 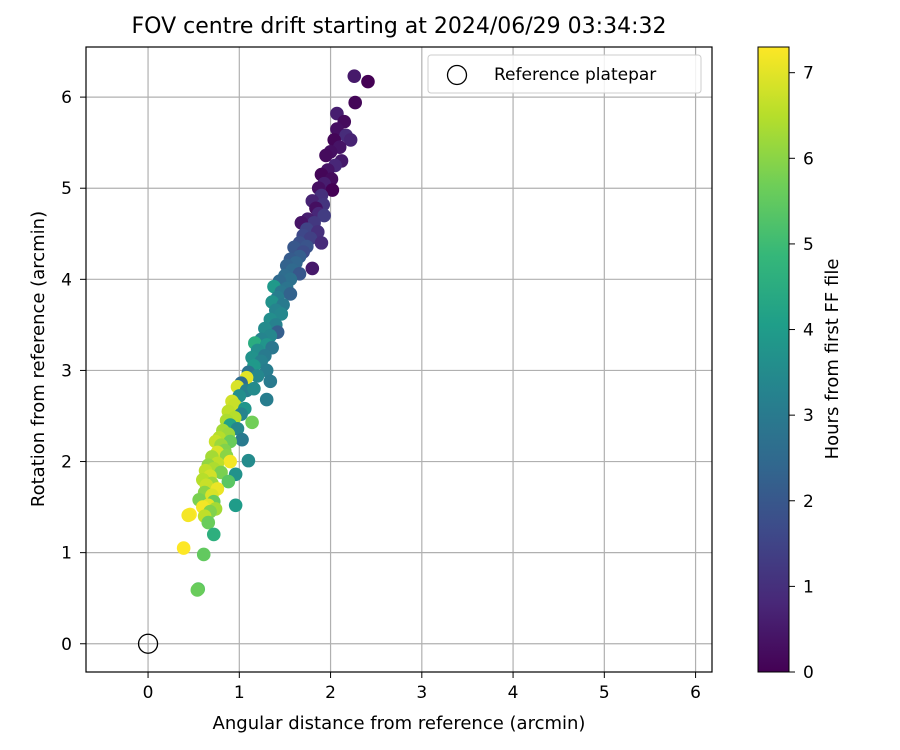 I want to click on colorbar-gradient, so click(x=773, y=359).